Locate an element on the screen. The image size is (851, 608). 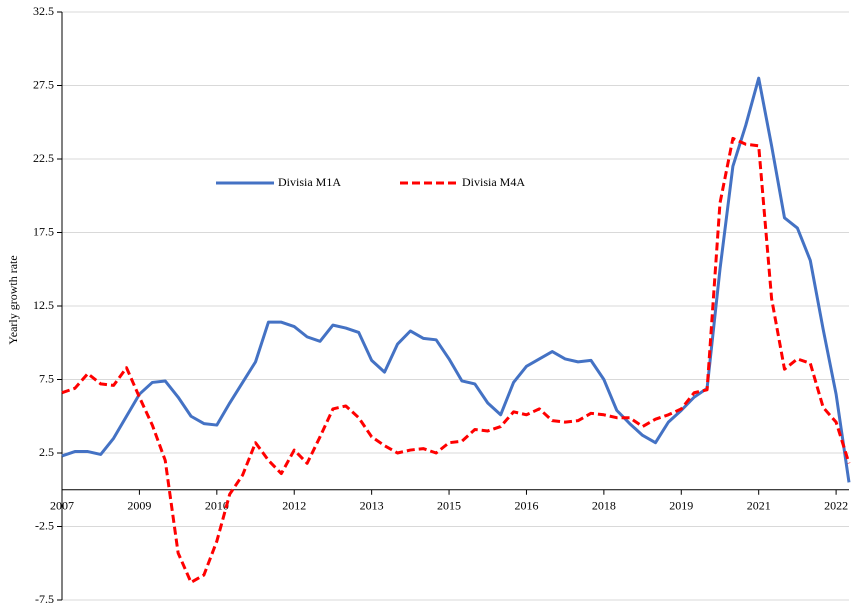
y-tick-label: 27.5 is located at coordinates (43, 84).